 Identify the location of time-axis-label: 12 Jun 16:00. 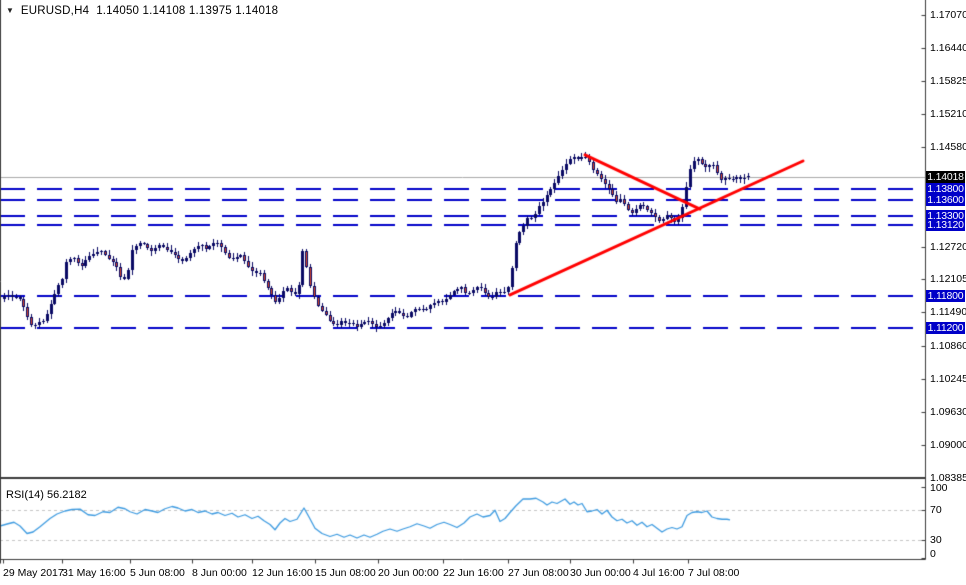
(282, 573).